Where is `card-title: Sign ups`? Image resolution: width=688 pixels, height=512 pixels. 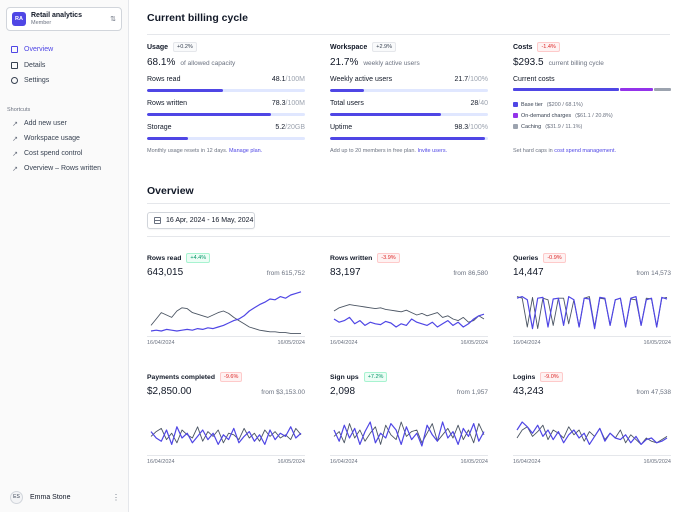
card-title: Sign ups is located at coordinates (344, 377).